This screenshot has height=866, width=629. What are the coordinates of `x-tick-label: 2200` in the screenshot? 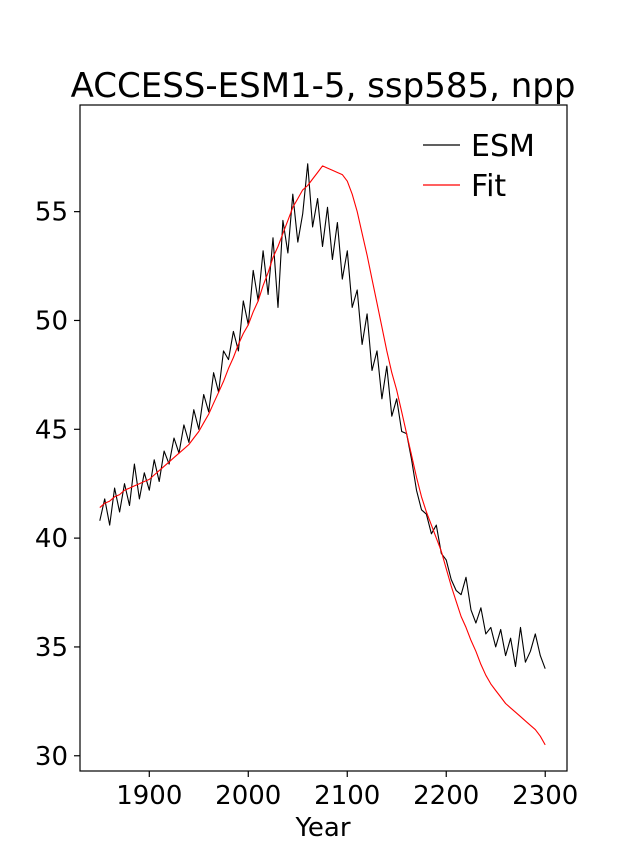 It's located at (446, 796).